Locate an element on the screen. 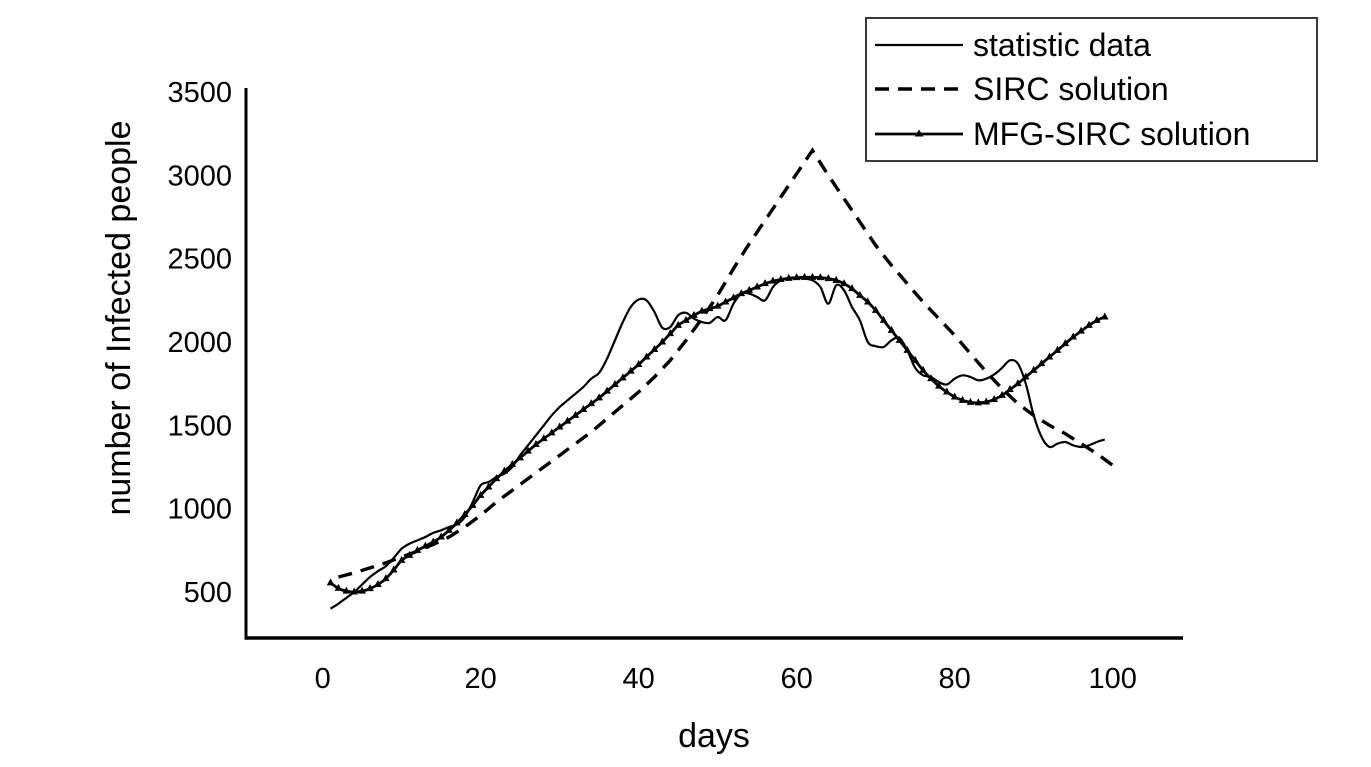 The width and height of the screenshot is (1371, 767). y-axis-title: number of Infected people is located at coordinates (119, 317).